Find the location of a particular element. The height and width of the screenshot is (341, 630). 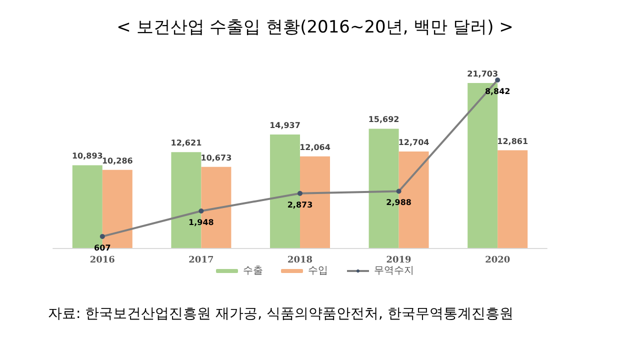

data-label: 10,893 is located at coordinates (87, 156).